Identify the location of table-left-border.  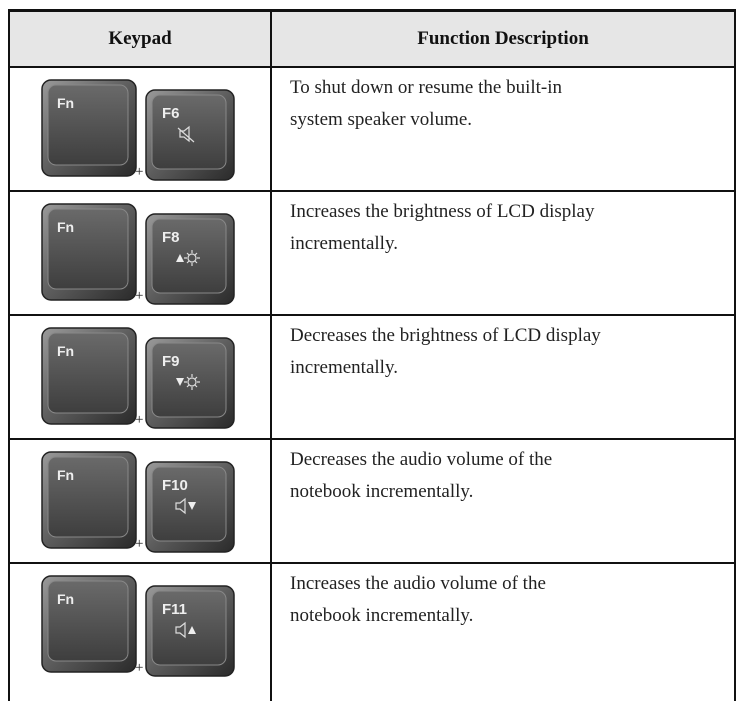
(9, 355).